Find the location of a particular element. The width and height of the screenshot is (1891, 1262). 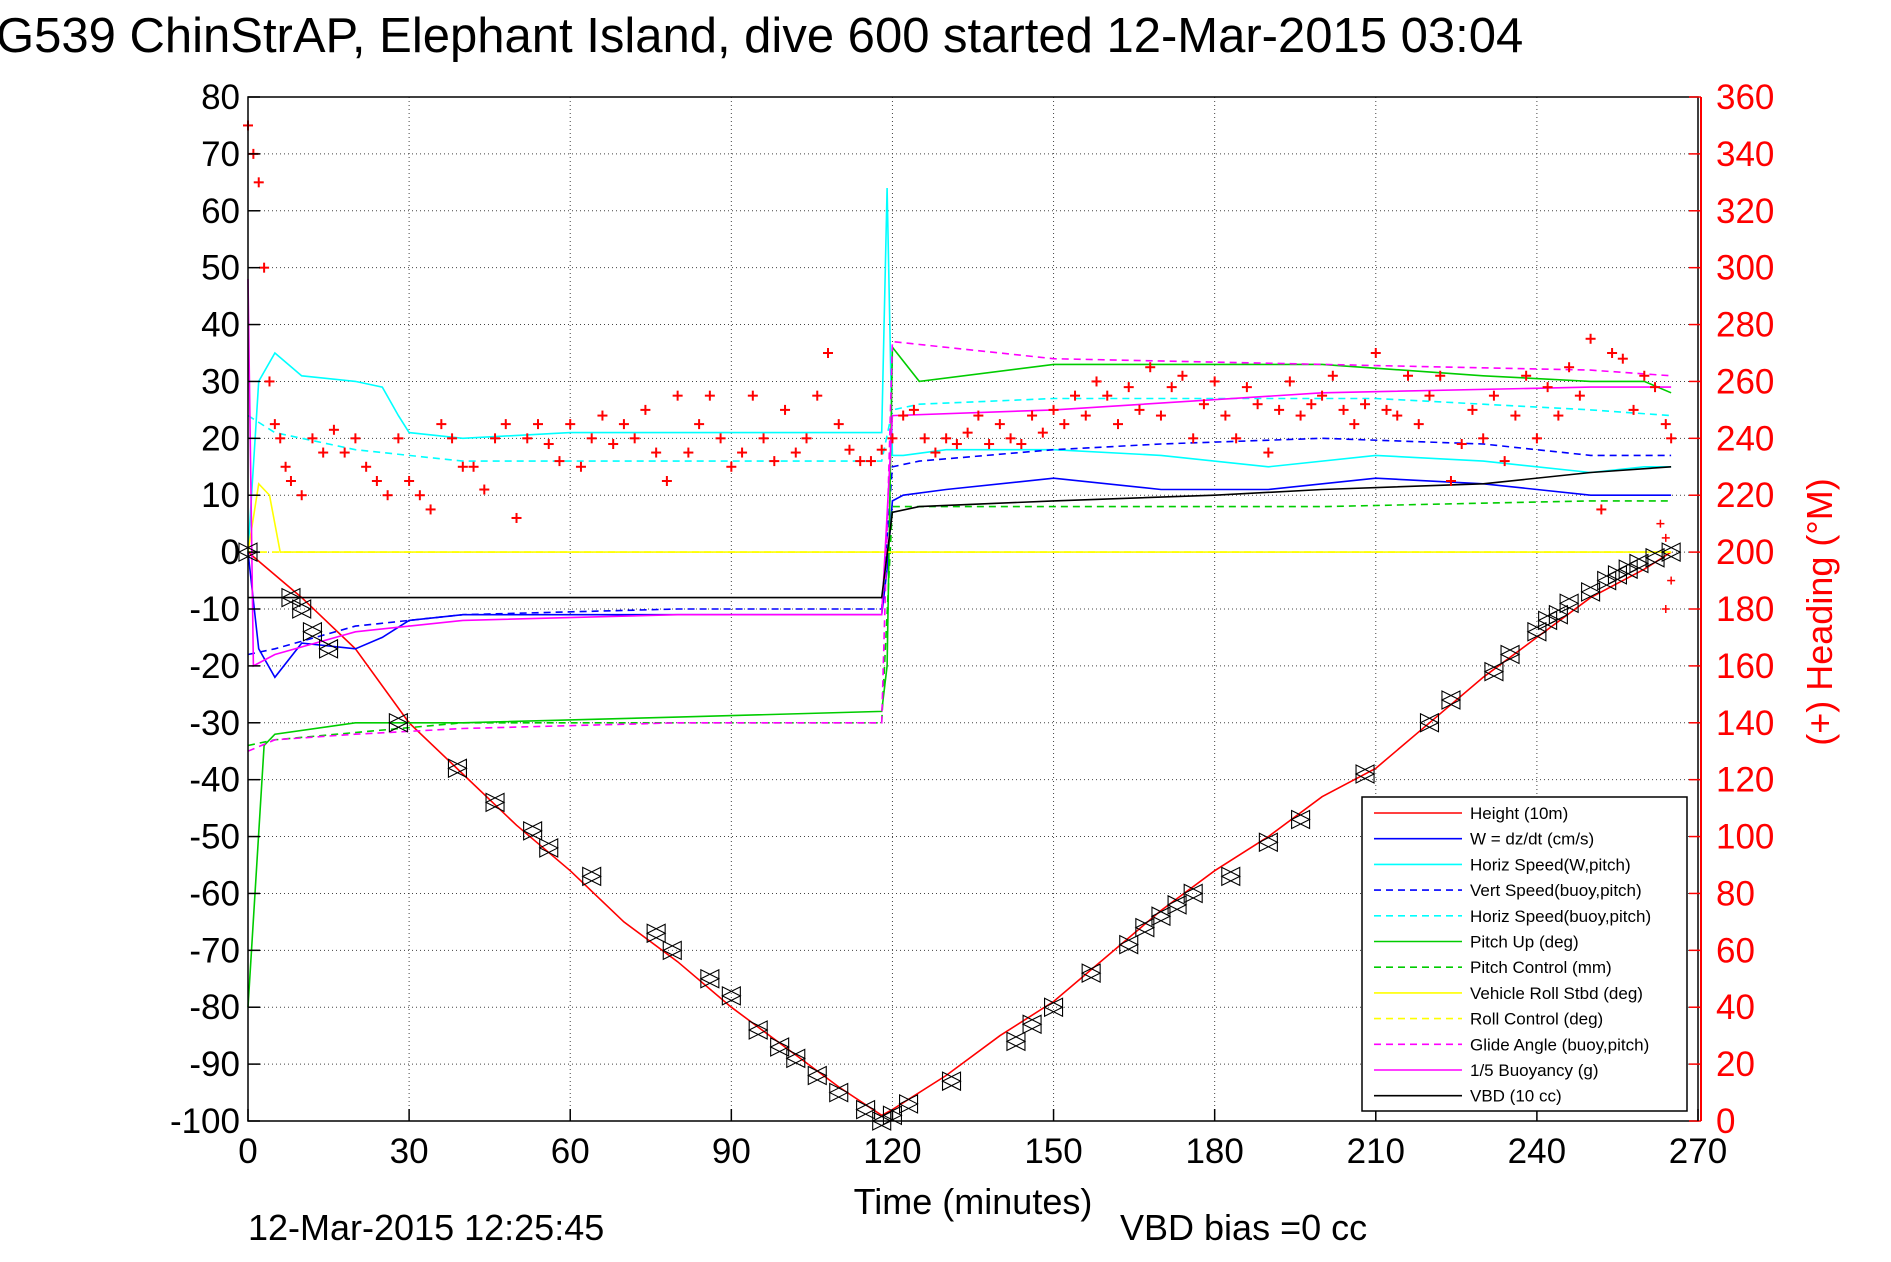

tick-label-left: 30 is located at coordinates (220, 381).